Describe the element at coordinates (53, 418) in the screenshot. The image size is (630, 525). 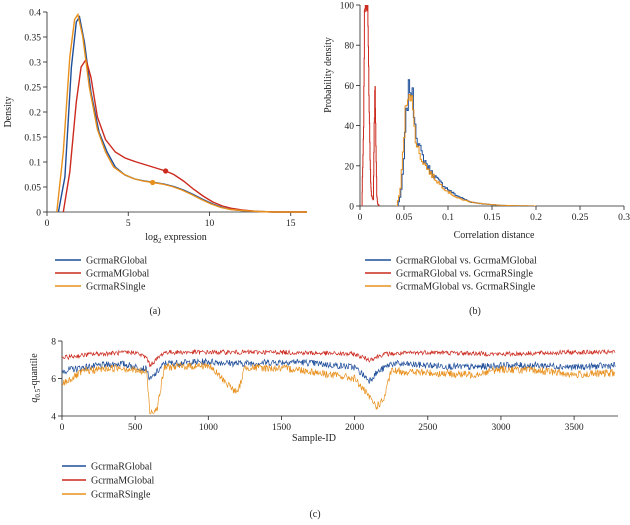
I see `y-tick-label: 4` at that location.